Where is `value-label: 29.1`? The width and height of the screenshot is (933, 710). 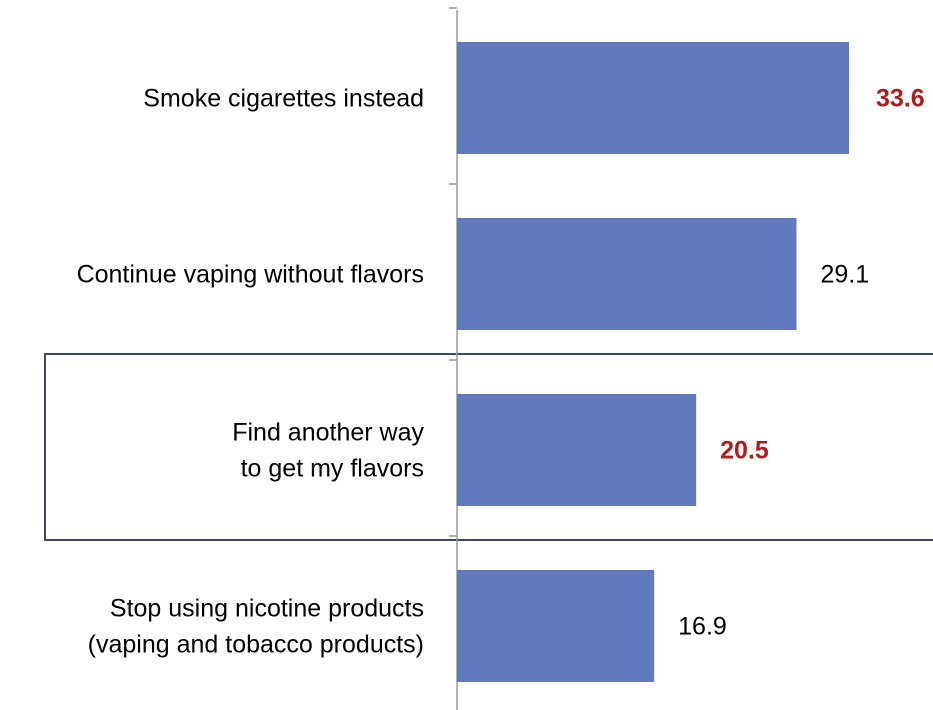 value-label: 29.1 is located at coordinates (845, 275).